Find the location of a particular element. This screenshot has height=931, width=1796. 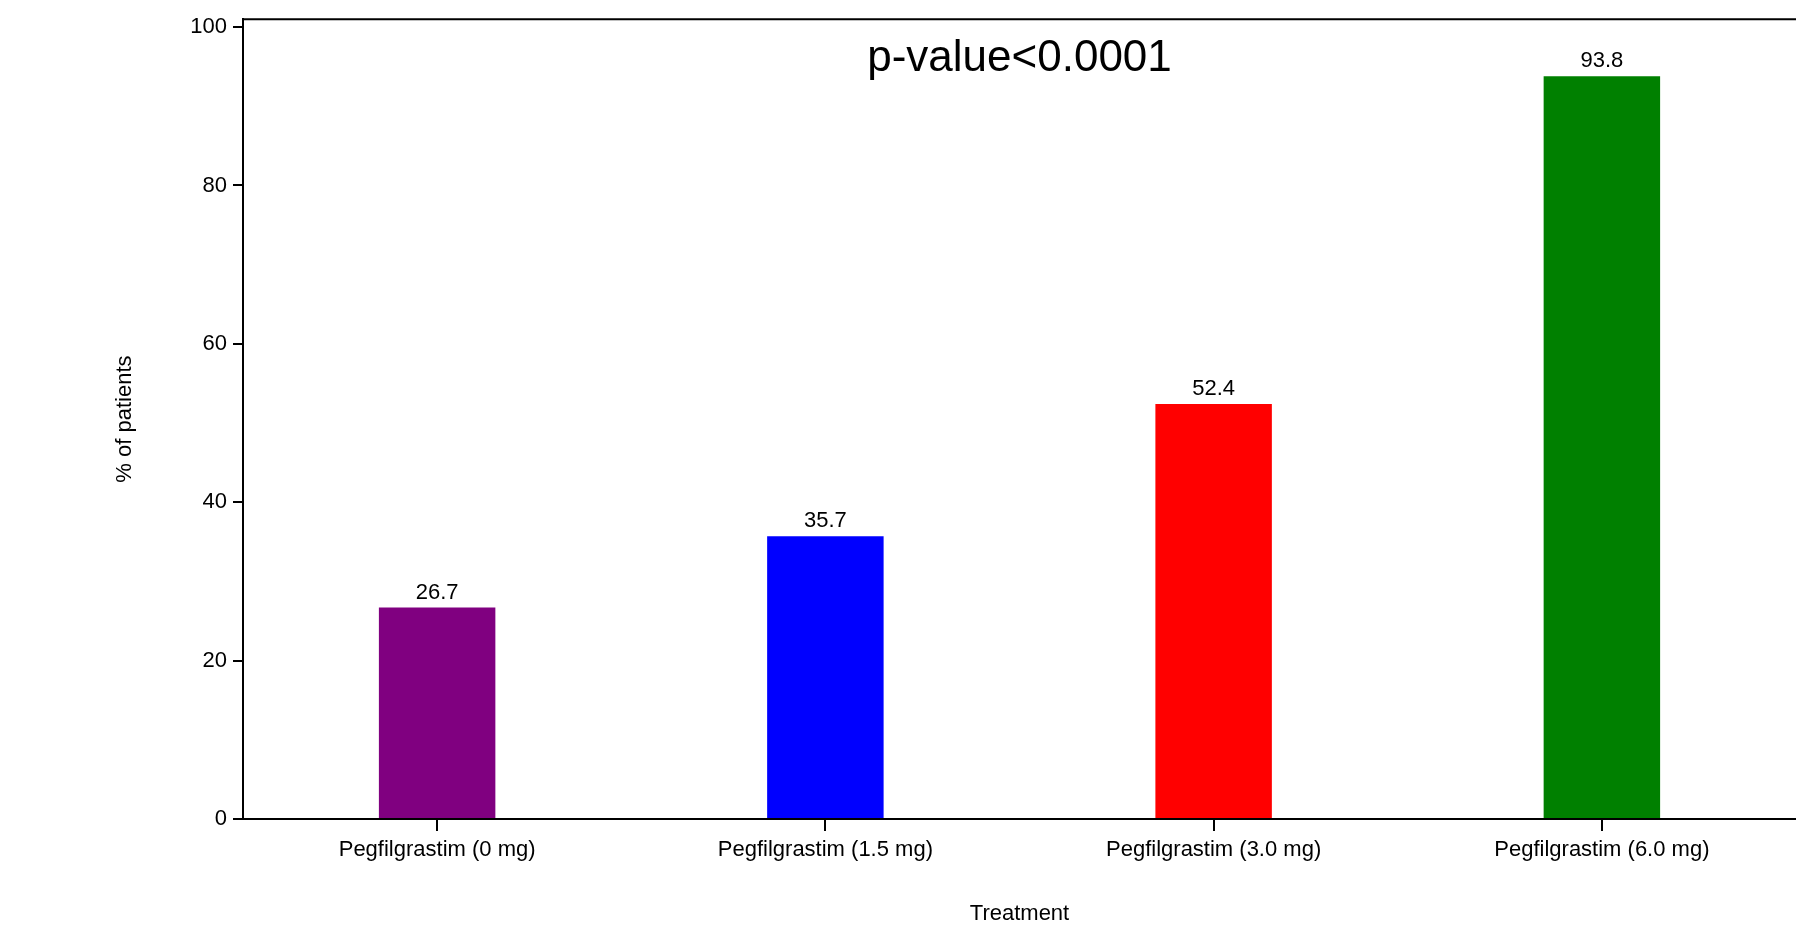

x-tick-label: Pegfilgrastim (6.0 mg) is located at coordinates (1602, 849).